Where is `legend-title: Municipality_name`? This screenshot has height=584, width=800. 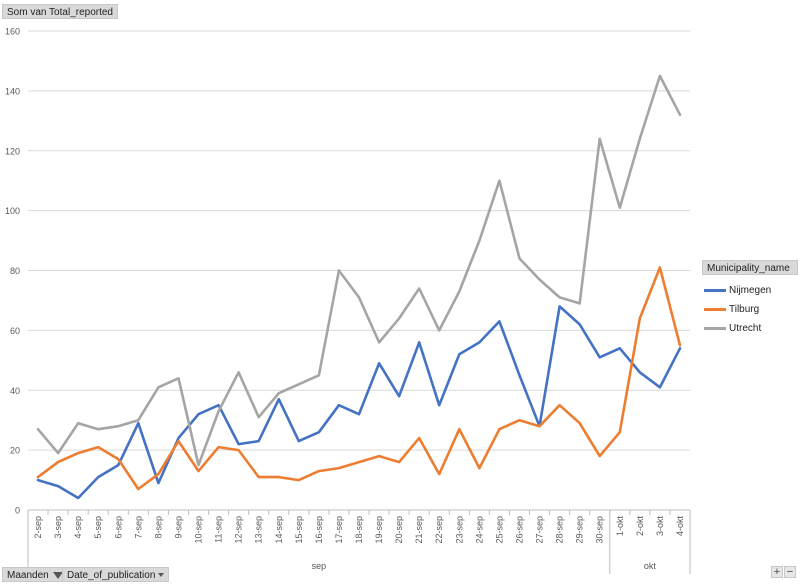
legend-title: Municipality_name is located at coordinates (748, 268).